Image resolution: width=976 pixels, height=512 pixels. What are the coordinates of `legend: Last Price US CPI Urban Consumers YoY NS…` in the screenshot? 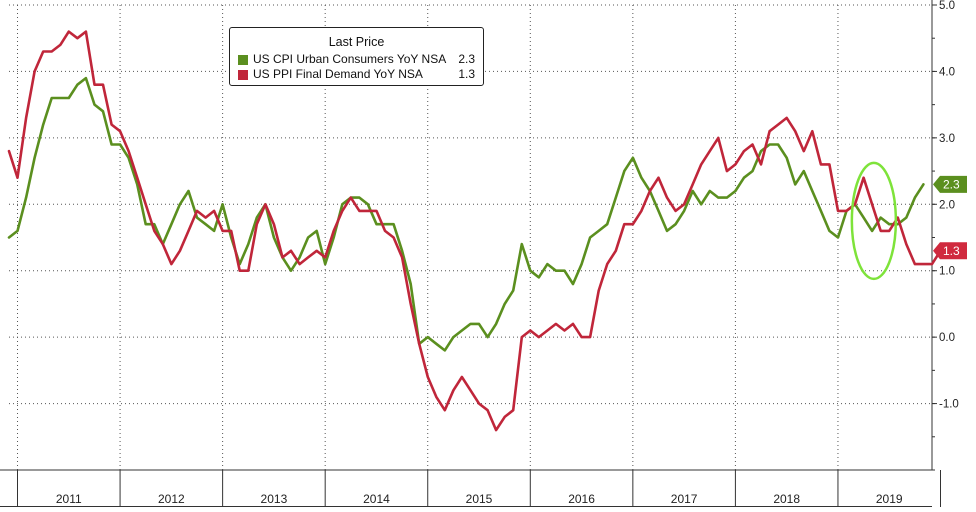 It's located at (356, 56).